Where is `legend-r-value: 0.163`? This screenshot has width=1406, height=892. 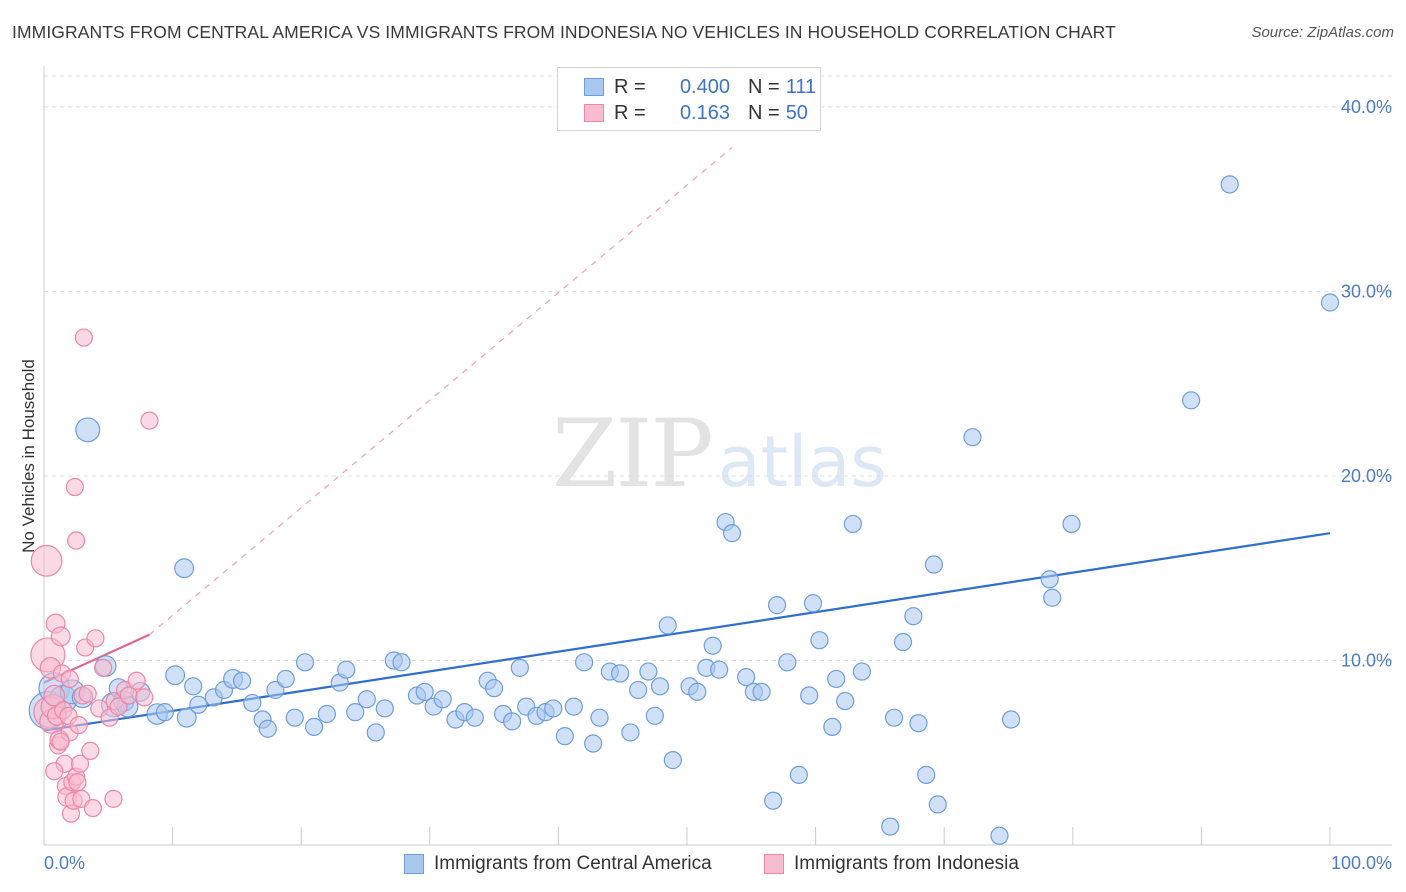 legend-r-value: 0.163 is located at coordinates (704, 112).